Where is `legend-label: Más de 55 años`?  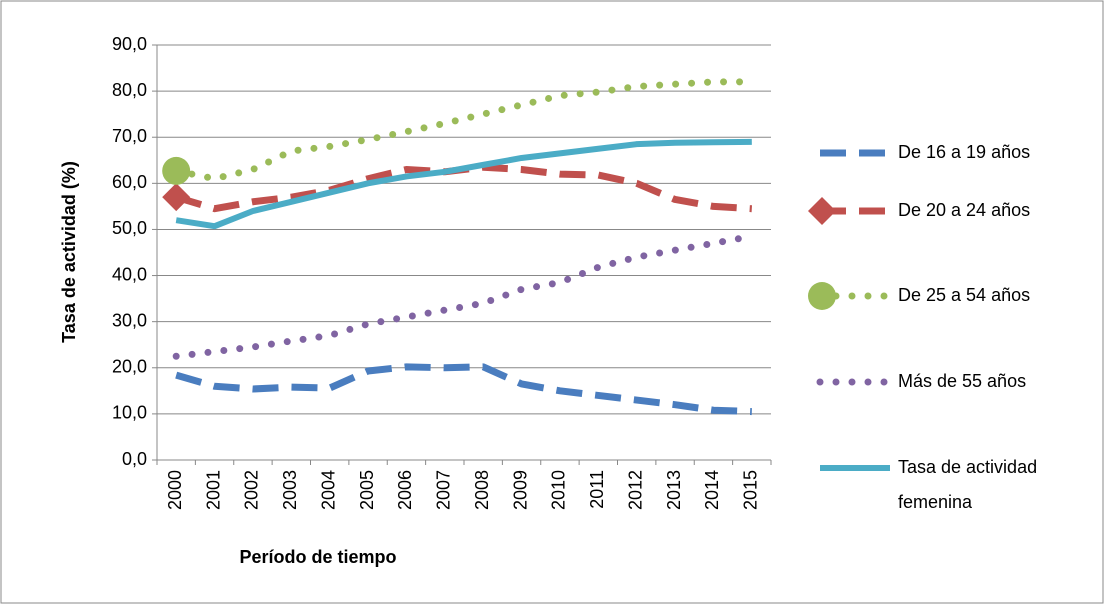
legend-label: Más de 55 años is located at coordinates (962, 381).